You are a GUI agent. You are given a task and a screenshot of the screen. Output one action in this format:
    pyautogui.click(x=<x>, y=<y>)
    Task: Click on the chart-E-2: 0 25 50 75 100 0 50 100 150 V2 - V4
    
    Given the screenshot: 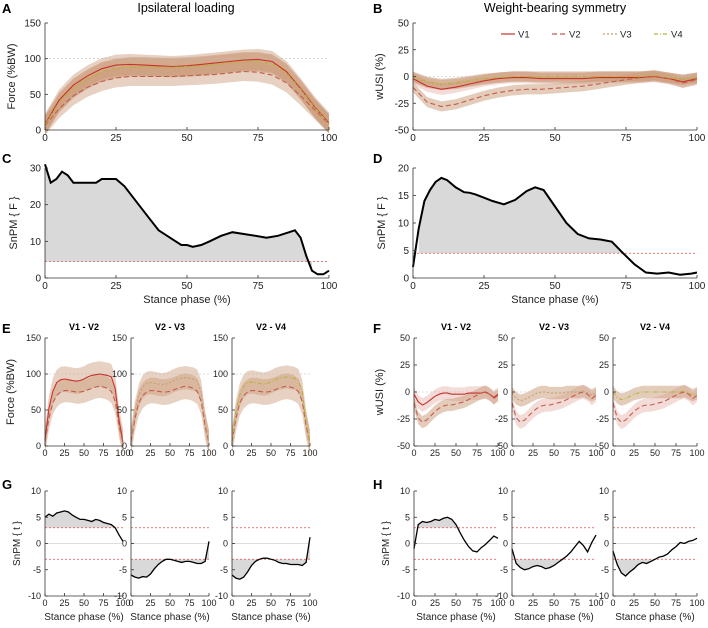 What is the action you would take?
    pyautogui.click(x=265, y=390)
    